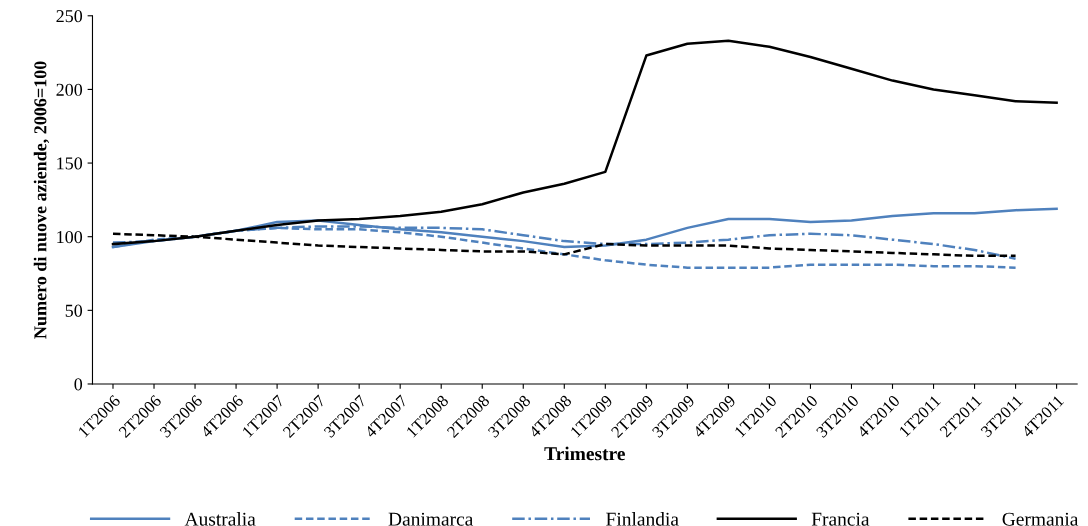 The width and height of the screenshot is (1088, 526). Describe the element at coordinates (840, 519) in the screenshot. I see `legend-label: Francia` at that location.